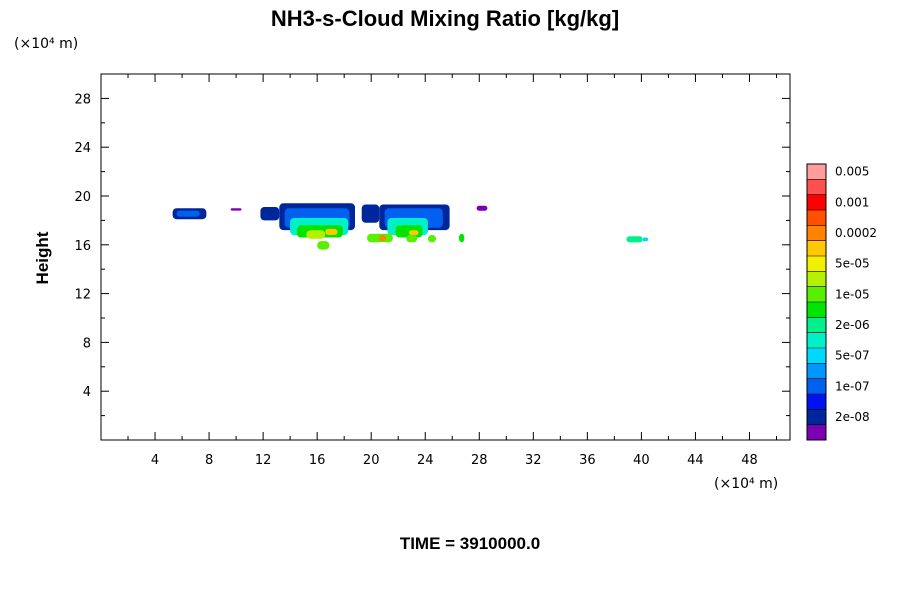 The image size is (900, 600). What do you see at coordinates (470, 543) in the screenshot?
I see `time-label: TIME = 3910000.0` at bounding box center [470, 543].